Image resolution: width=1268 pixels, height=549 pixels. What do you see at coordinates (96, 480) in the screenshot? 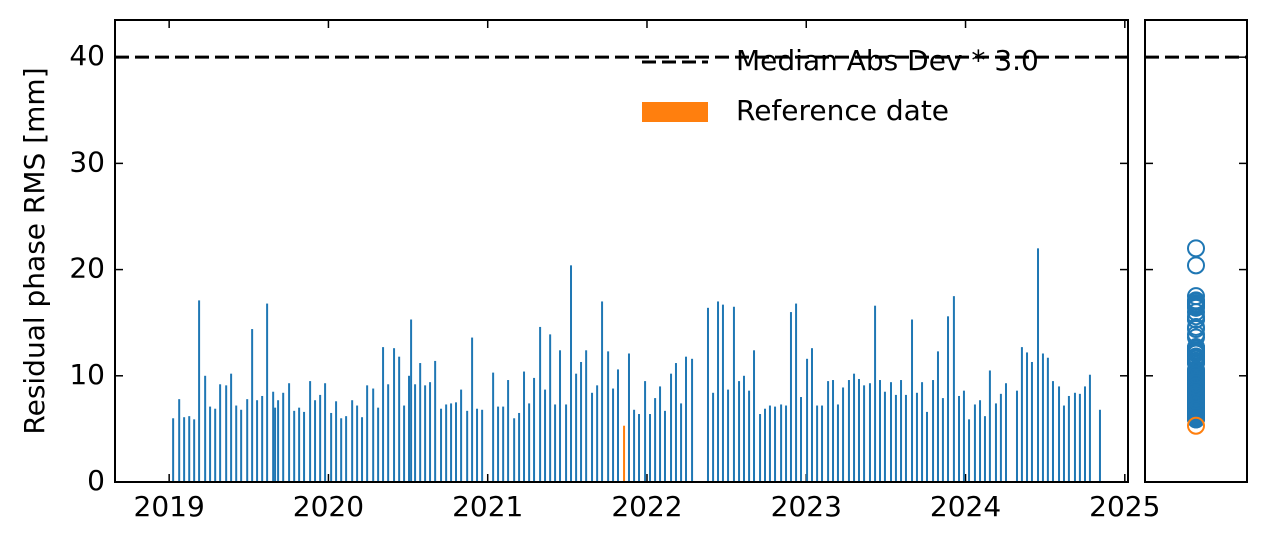
I see `y-tick-label: 0` at bounding box center [96, 480].